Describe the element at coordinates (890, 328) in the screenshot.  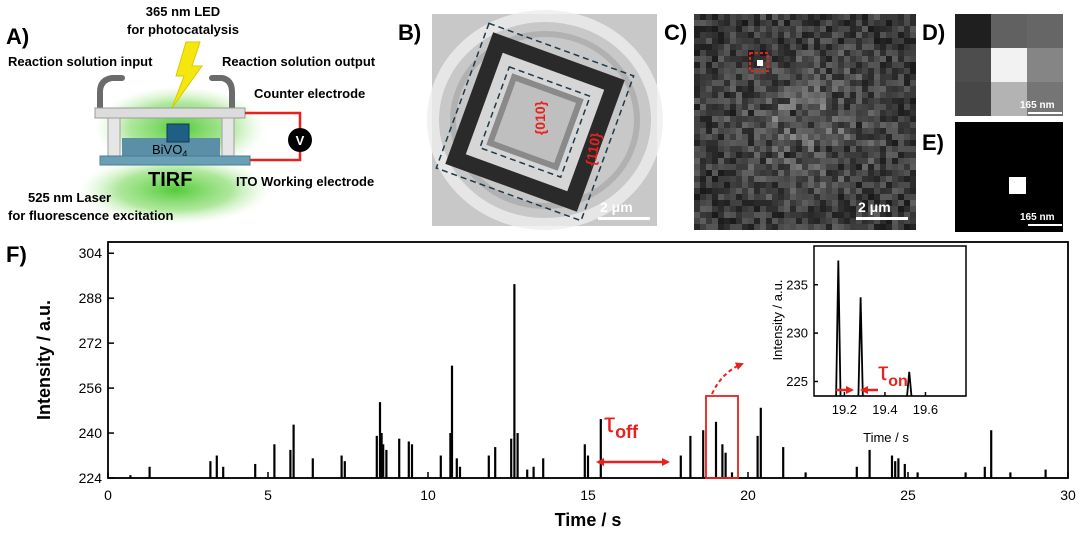
I see `inset-series` at that location.